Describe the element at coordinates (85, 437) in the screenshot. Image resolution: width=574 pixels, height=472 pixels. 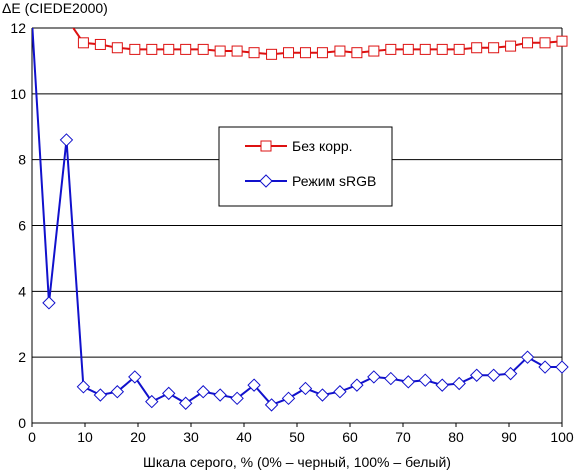
I see `x-tick-label-10: 10` at that location.